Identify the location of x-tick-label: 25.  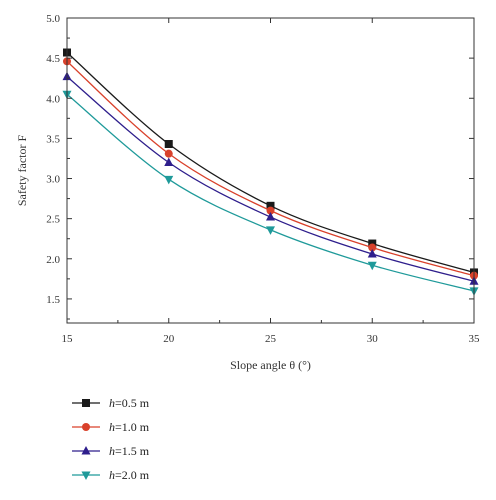
(271, 339).